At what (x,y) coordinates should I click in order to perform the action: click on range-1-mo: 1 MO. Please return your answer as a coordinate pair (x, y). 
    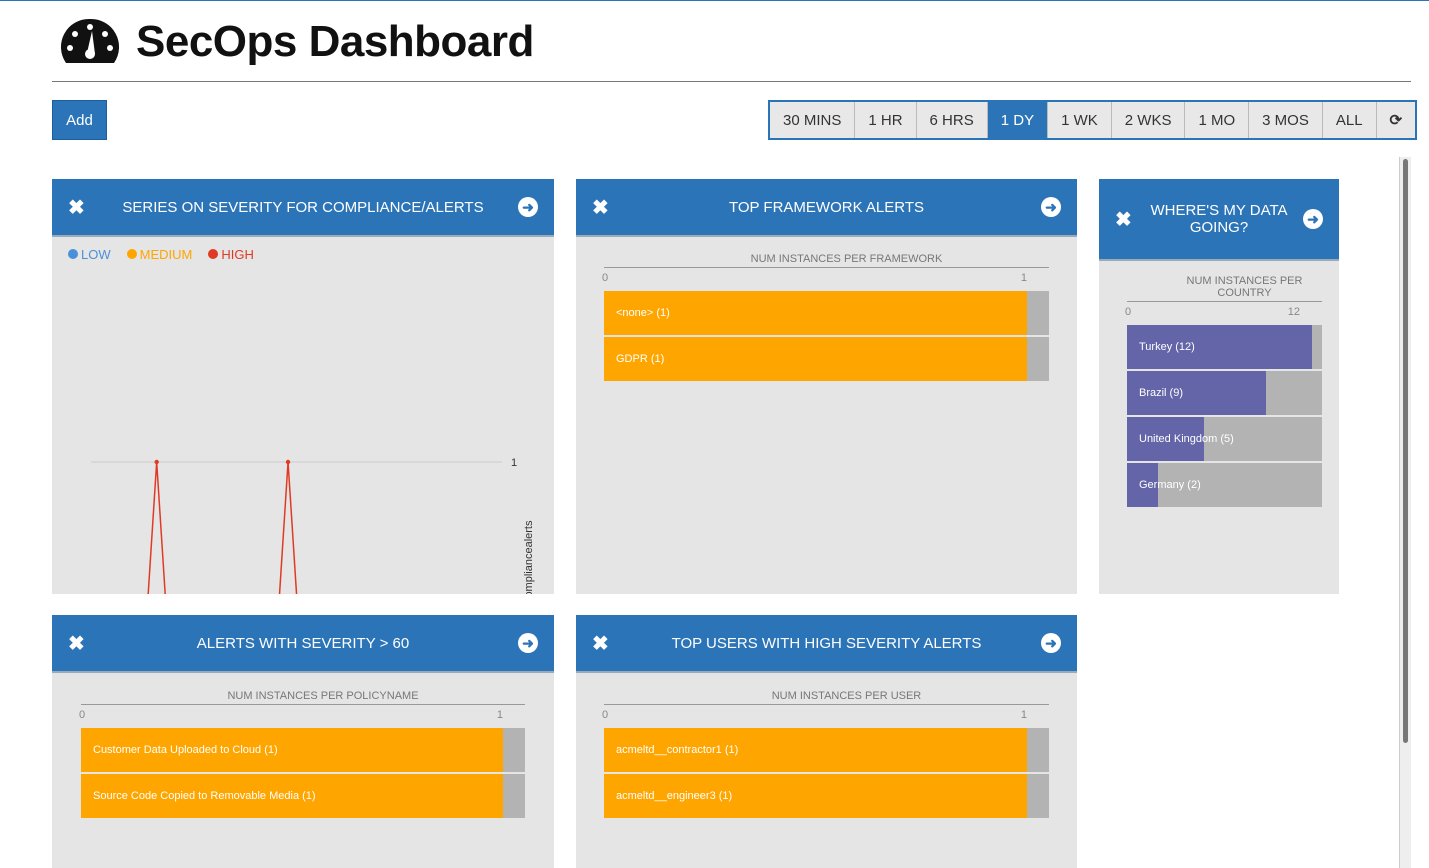
    Looking at the image, I should click on (1217, 120).